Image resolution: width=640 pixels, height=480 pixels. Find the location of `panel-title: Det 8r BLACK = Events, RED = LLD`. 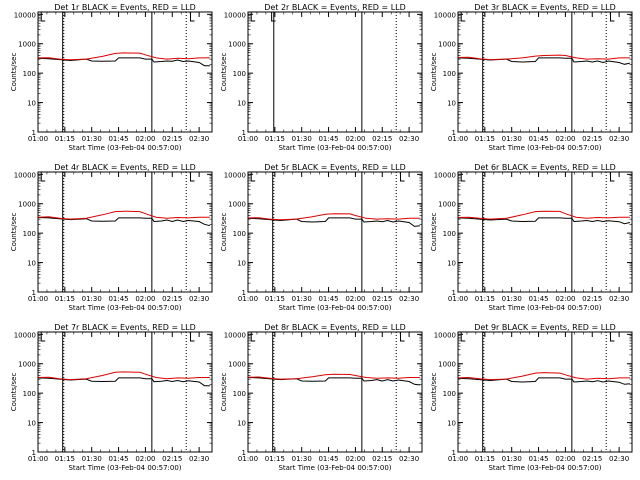

panel-title: Det 8r BLACK = Events, RED = LLD is located at coordinates (335, 327).